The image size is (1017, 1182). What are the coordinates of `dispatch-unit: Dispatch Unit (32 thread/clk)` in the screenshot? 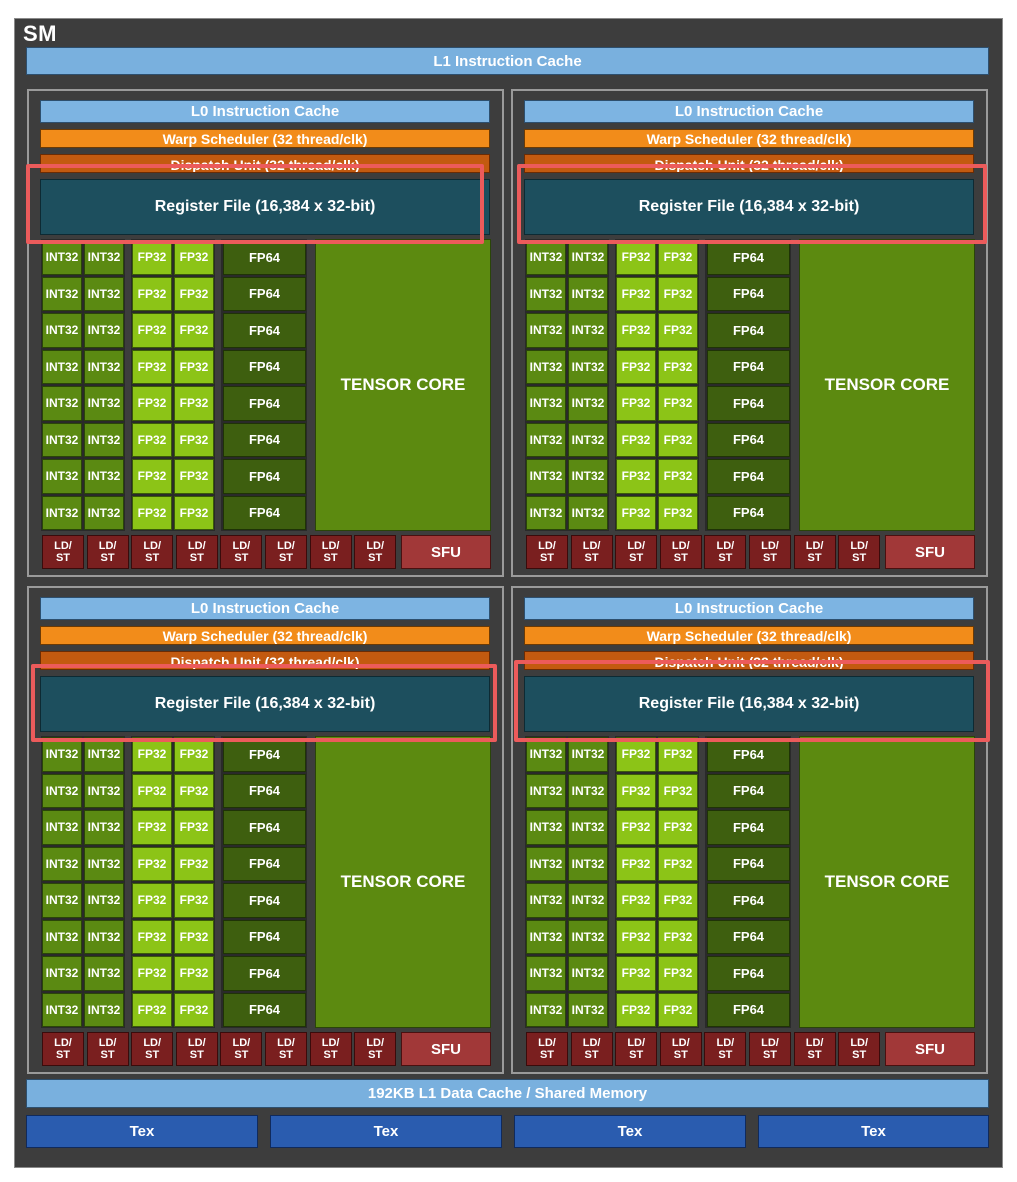 It's located at (749, 163).